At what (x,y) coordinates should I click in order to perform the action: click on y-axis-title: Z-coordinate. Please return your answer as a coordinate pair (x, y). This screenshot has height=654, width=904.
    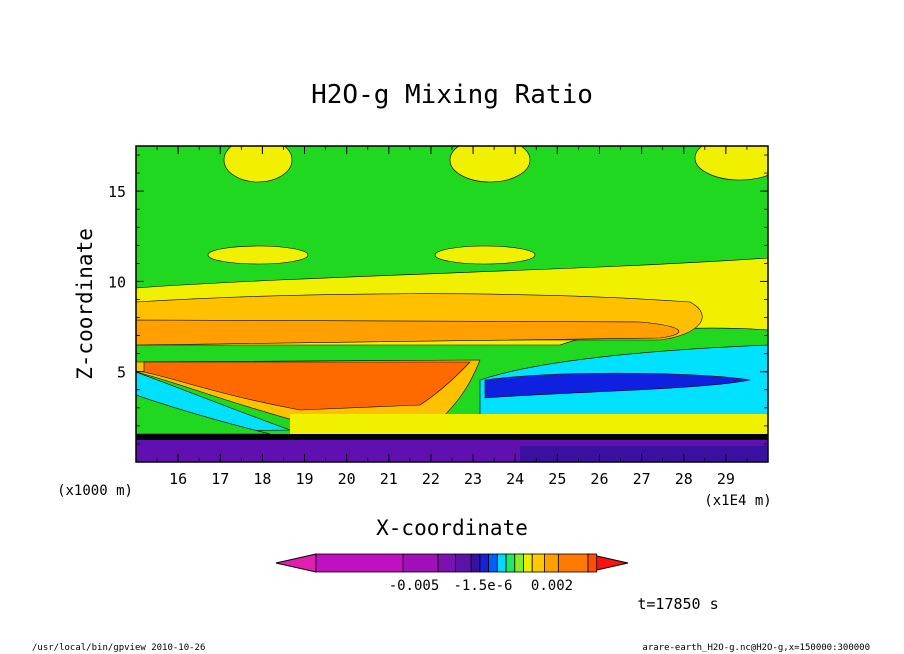
    Looking at the image, I should click on (85, 304).